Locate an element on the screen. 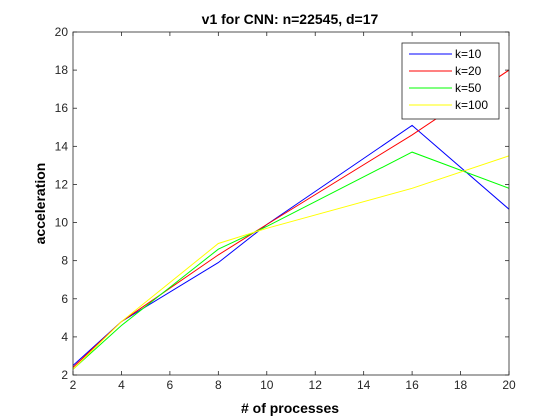 The image size is (560, 420). chart-title: v1 for CNN: n=22545, d=17 is located at coordinates (290, 19).